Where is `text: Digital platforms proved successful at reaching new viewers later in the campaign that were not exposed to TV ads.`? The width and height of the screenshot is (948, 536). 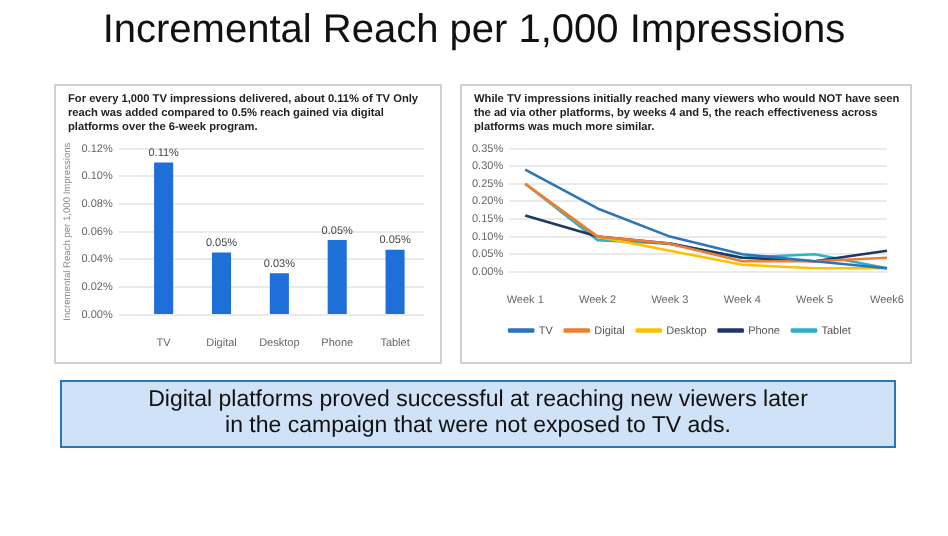
text: Digital platforms proved successful at reaching new viewers later in the campaign that were not exposed to TV ads. is located at coordinates (478, 414).